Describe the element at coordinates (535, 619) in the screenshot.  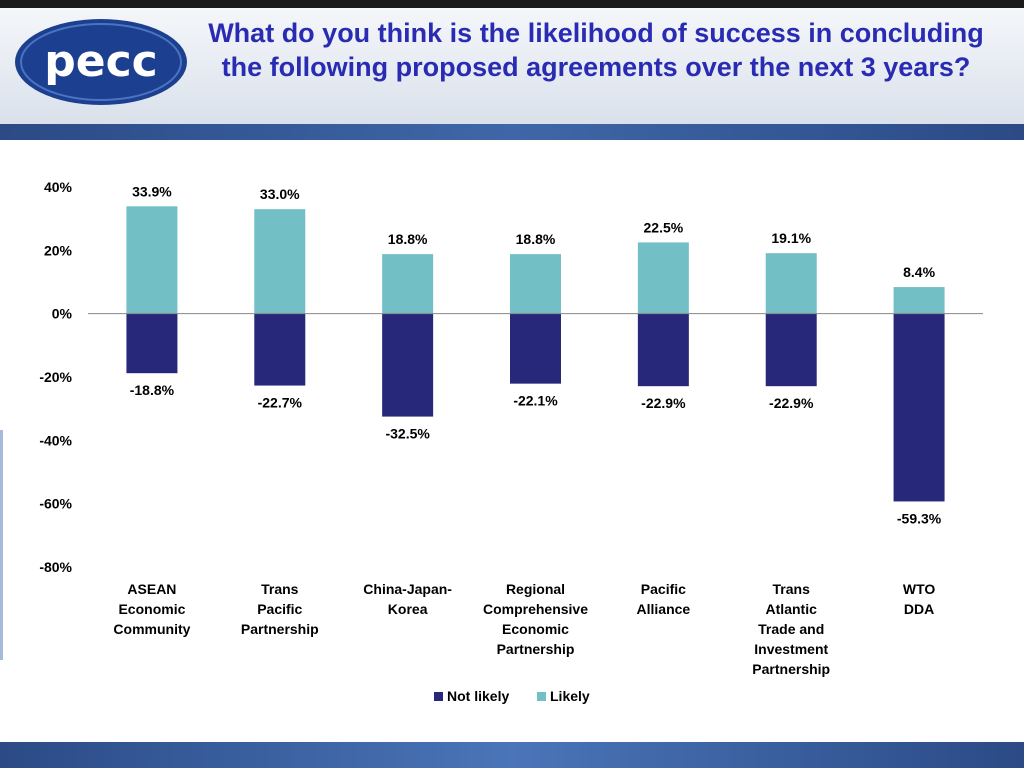
I see `category-label: Regional Comprehensive Economic Partnership` at that location.